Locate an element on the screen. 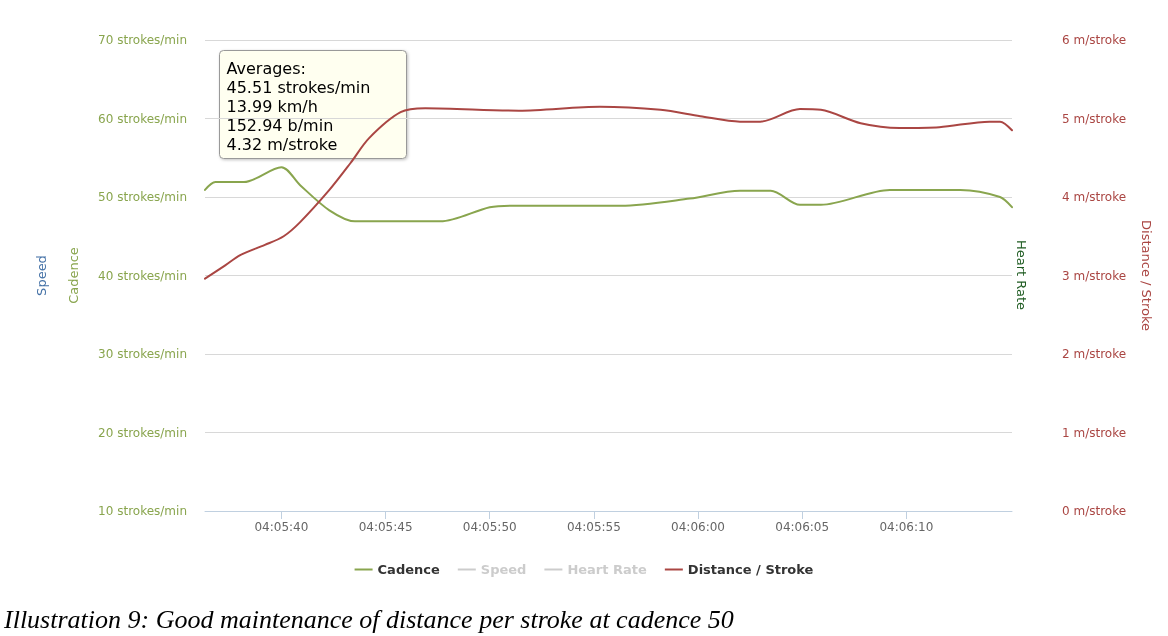 Image resolution: width=1168 pixels, height=636 pixels. y2-tick-label: 3 m/stroke is located at coordinates (1094, 275).